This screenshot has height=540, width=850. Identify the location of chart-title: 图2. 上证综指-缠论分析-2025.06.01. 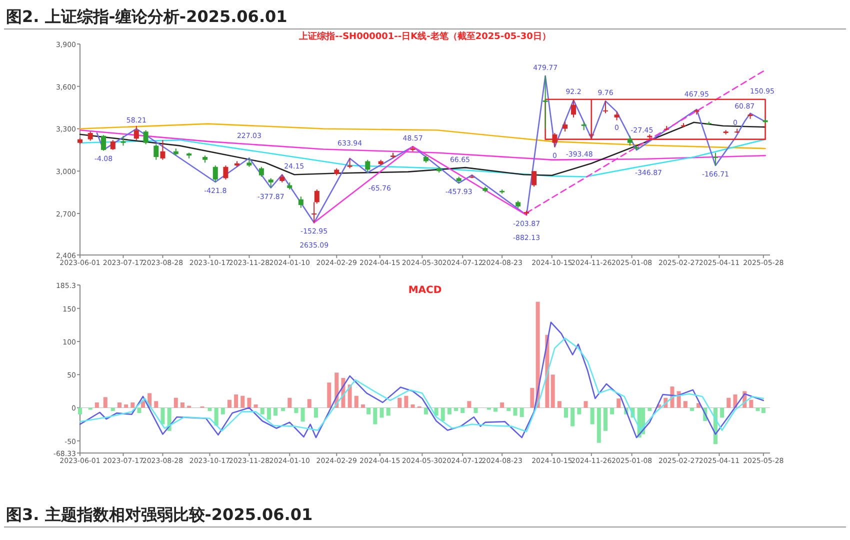
(147, 16).